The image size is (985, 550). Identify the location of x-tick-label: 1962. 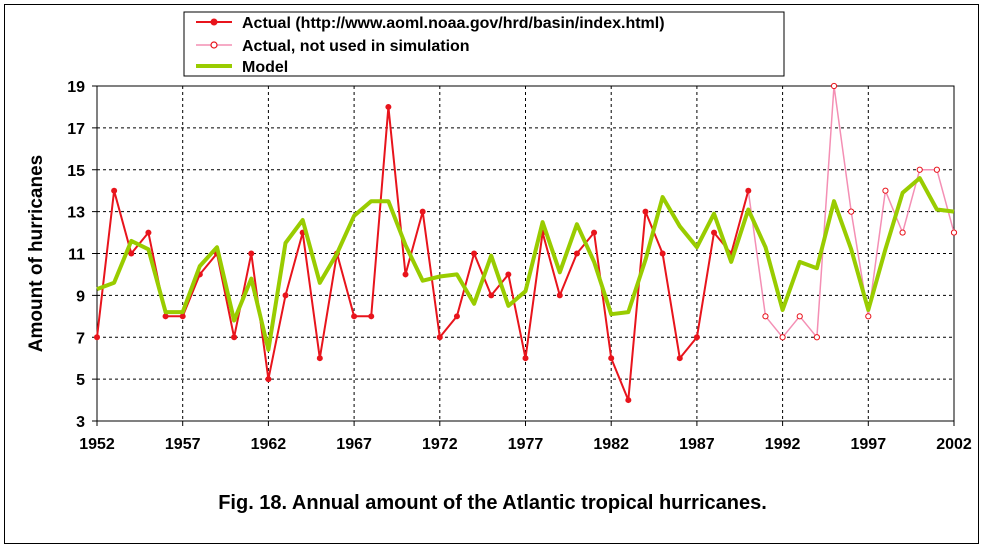
(269, 444).